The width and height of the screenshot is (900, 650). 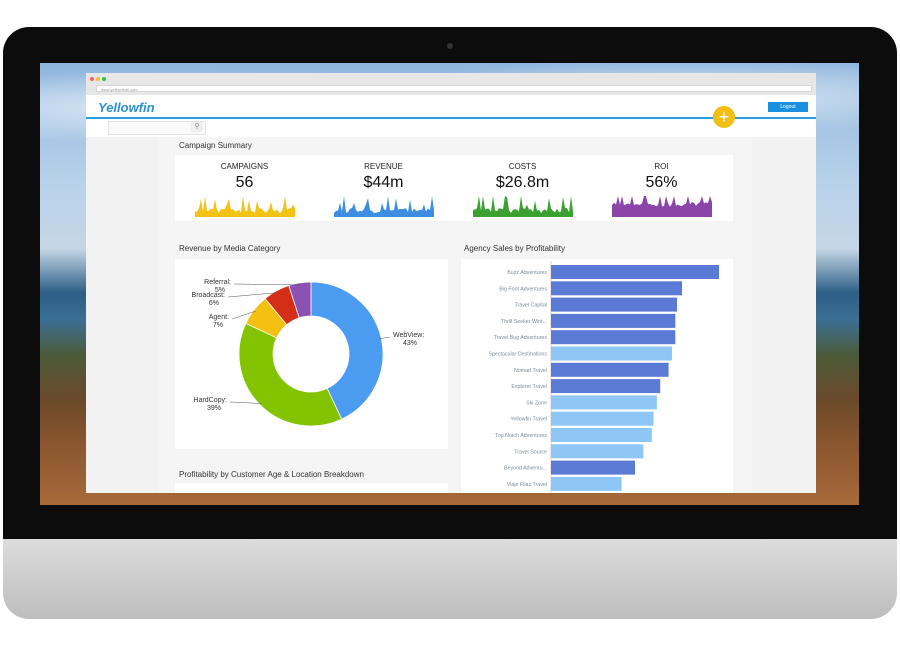 I want to click on bar-category-label: Nomad Travel, so click(x=530, y=371).